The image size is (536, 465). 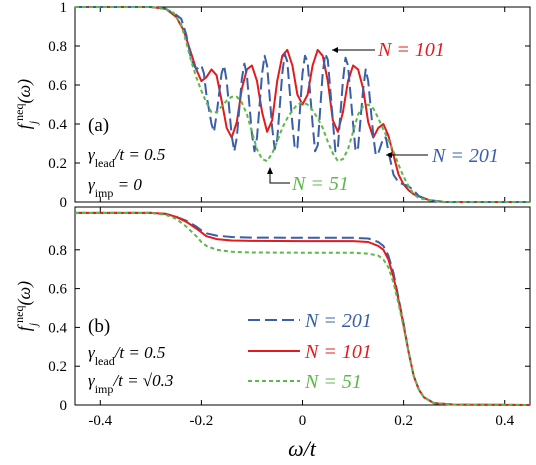 I want to click on annotation-n201: N = 201, so click(x=442, y=156).